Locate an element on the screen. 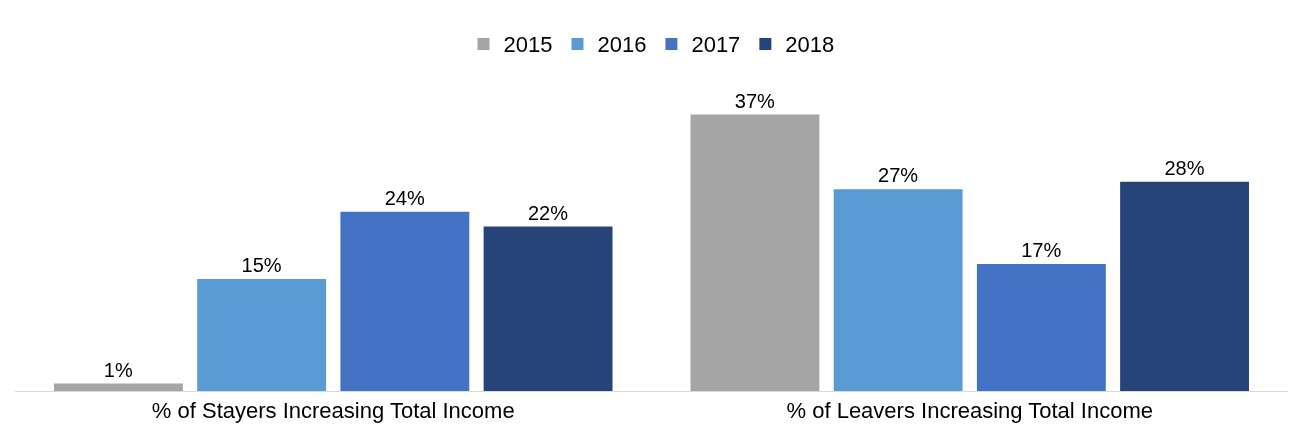 The height and width of the screenshot is (443, 1293). data-label: 28% is located at coordinates (1184, 167).